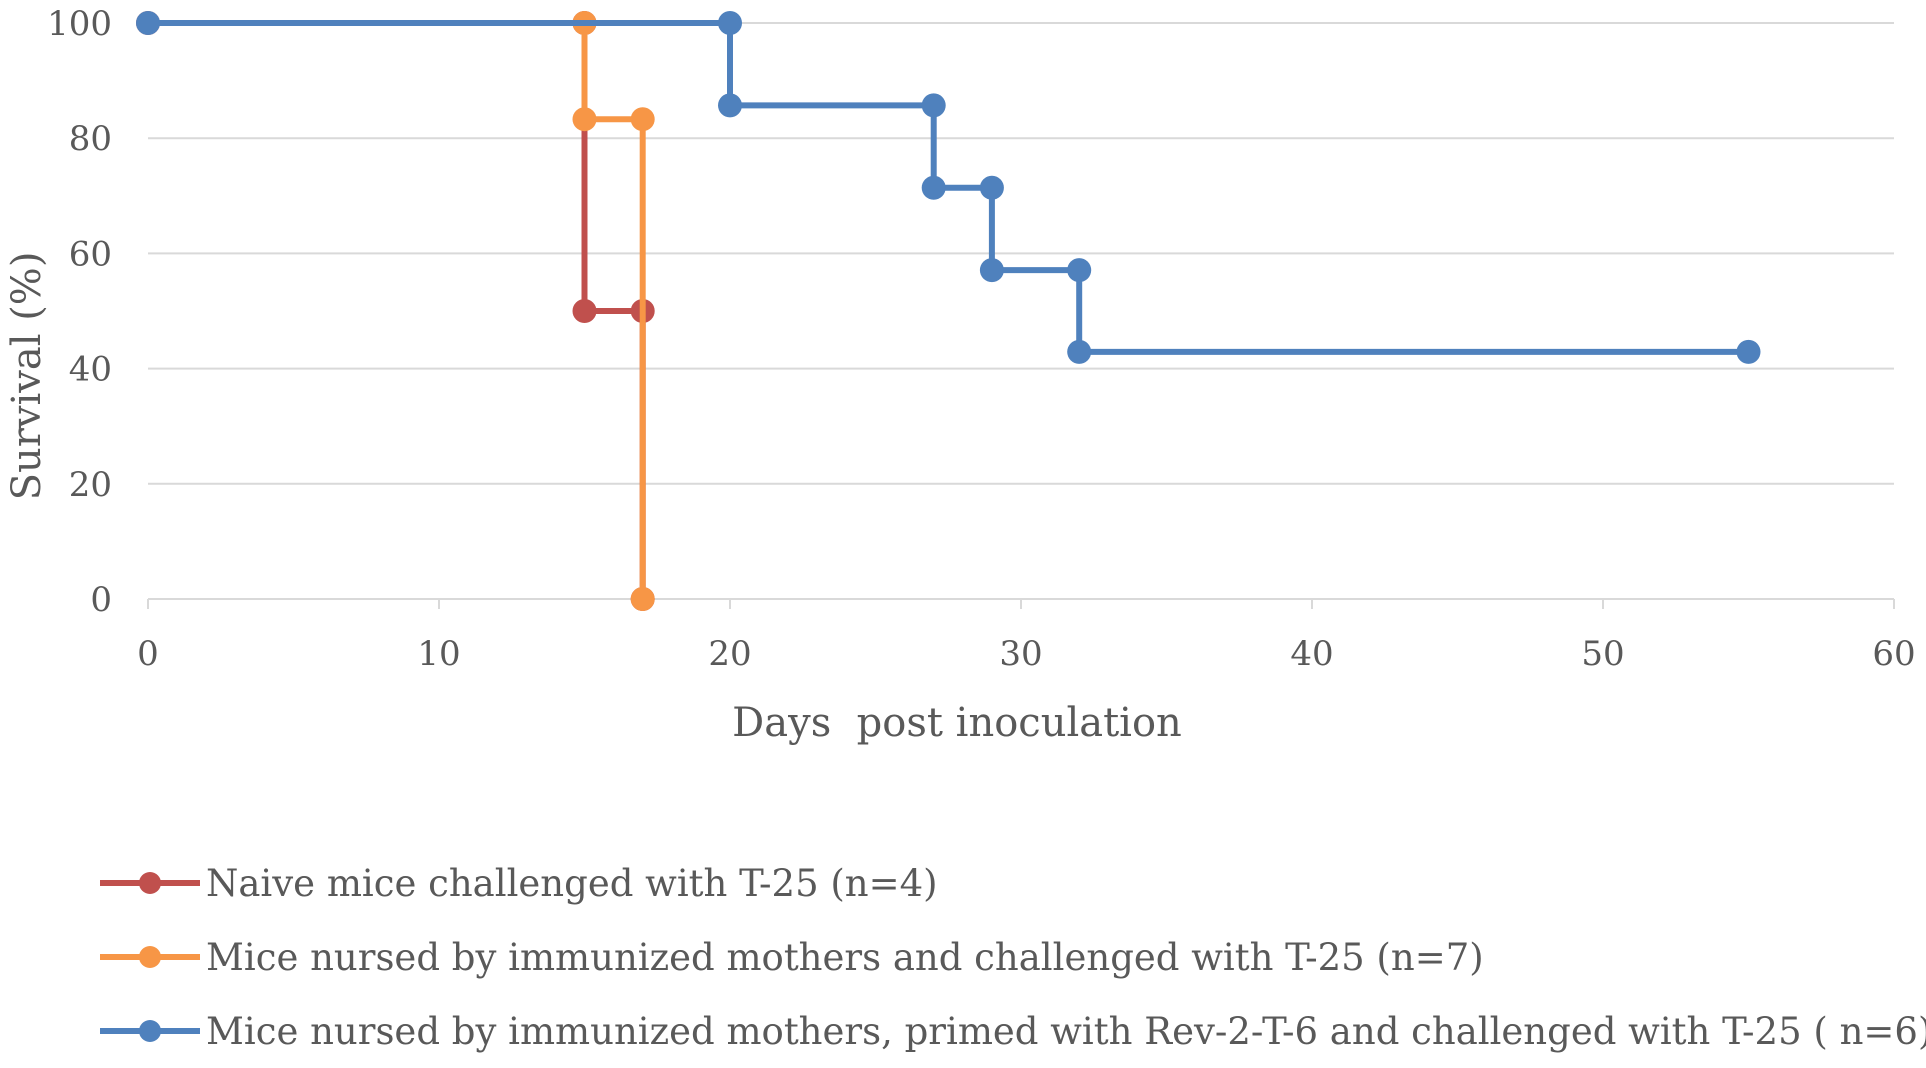 The height and width of the screenshot is (1068, 1926). Describe the element at coordinates (79, 24) in the screenshot. I see `y-tick-label: 100` at that location.